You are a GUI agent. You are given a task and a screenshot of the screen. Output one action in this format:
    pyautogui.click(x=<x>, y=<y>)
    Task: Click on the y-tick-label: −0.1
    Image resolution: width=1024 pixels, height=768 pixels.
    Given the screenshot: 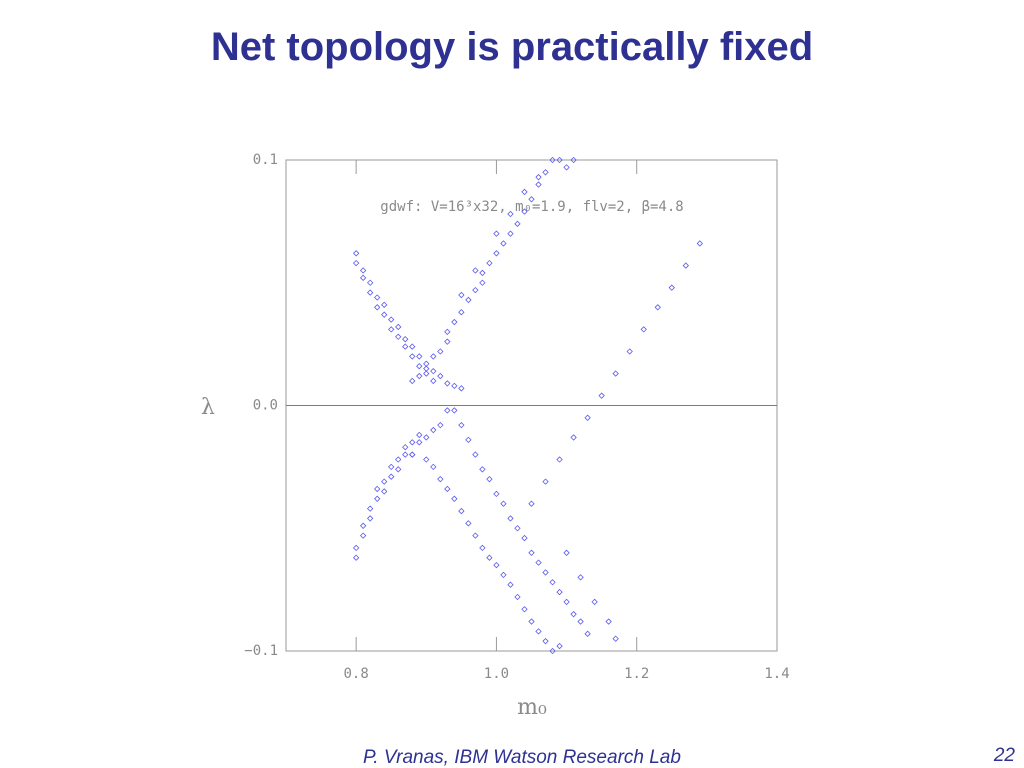 What is the action you would take?
    pyautogui.click(x=261, y=651)
    